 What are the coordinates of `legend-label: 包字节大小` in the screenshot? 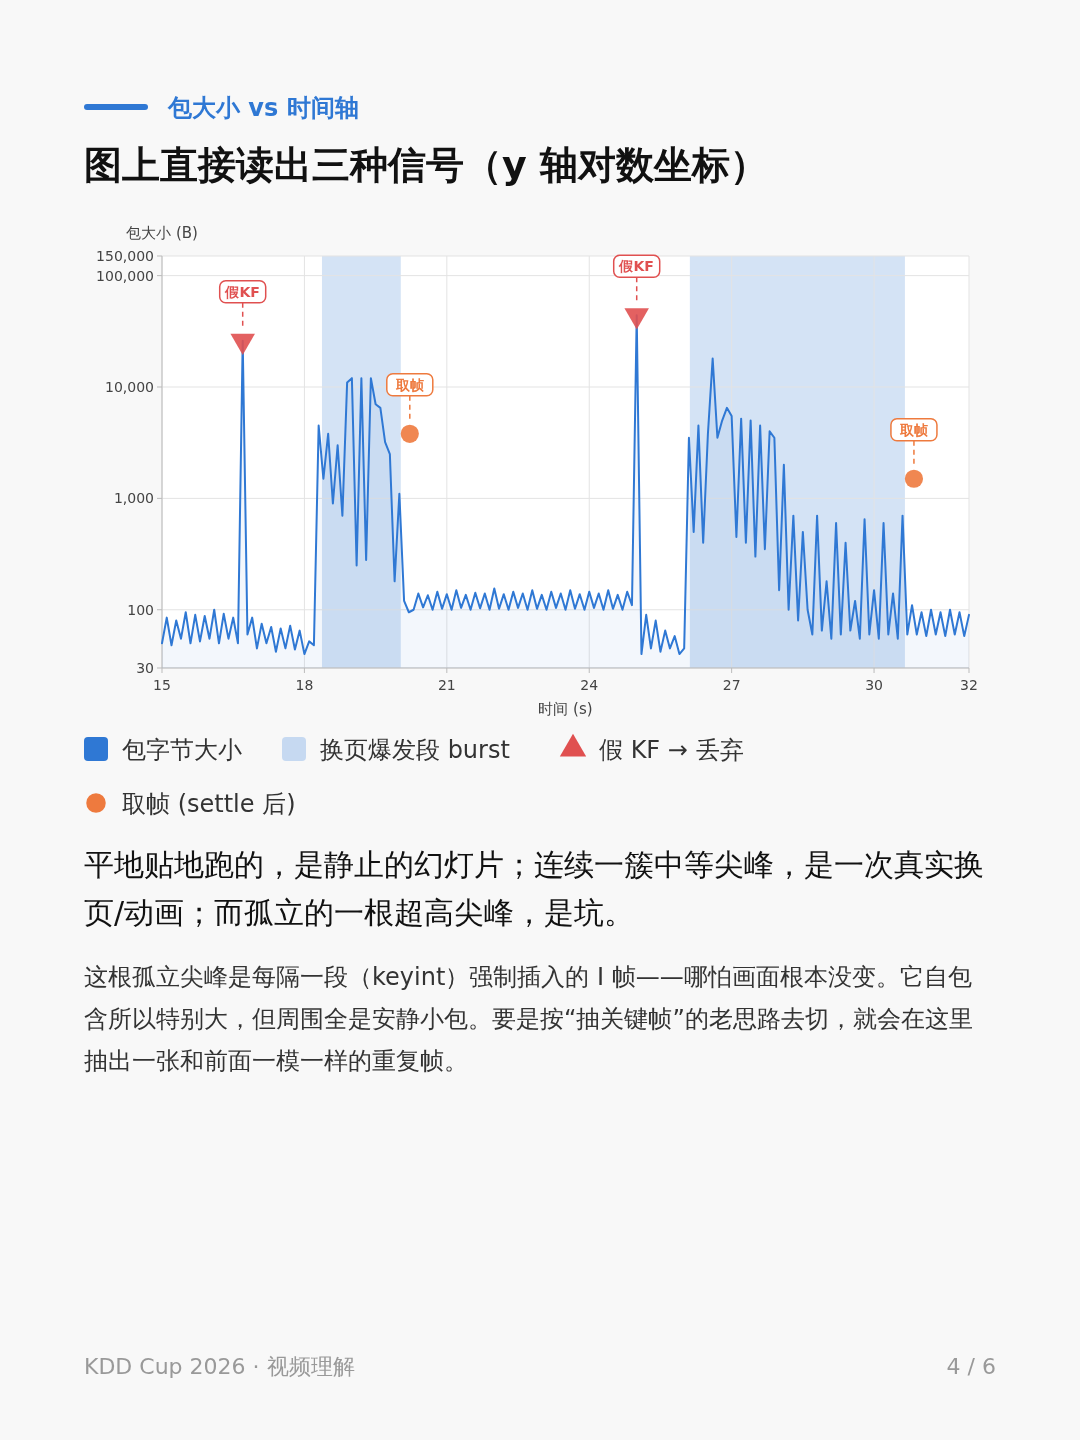 It's located at (182, 750).